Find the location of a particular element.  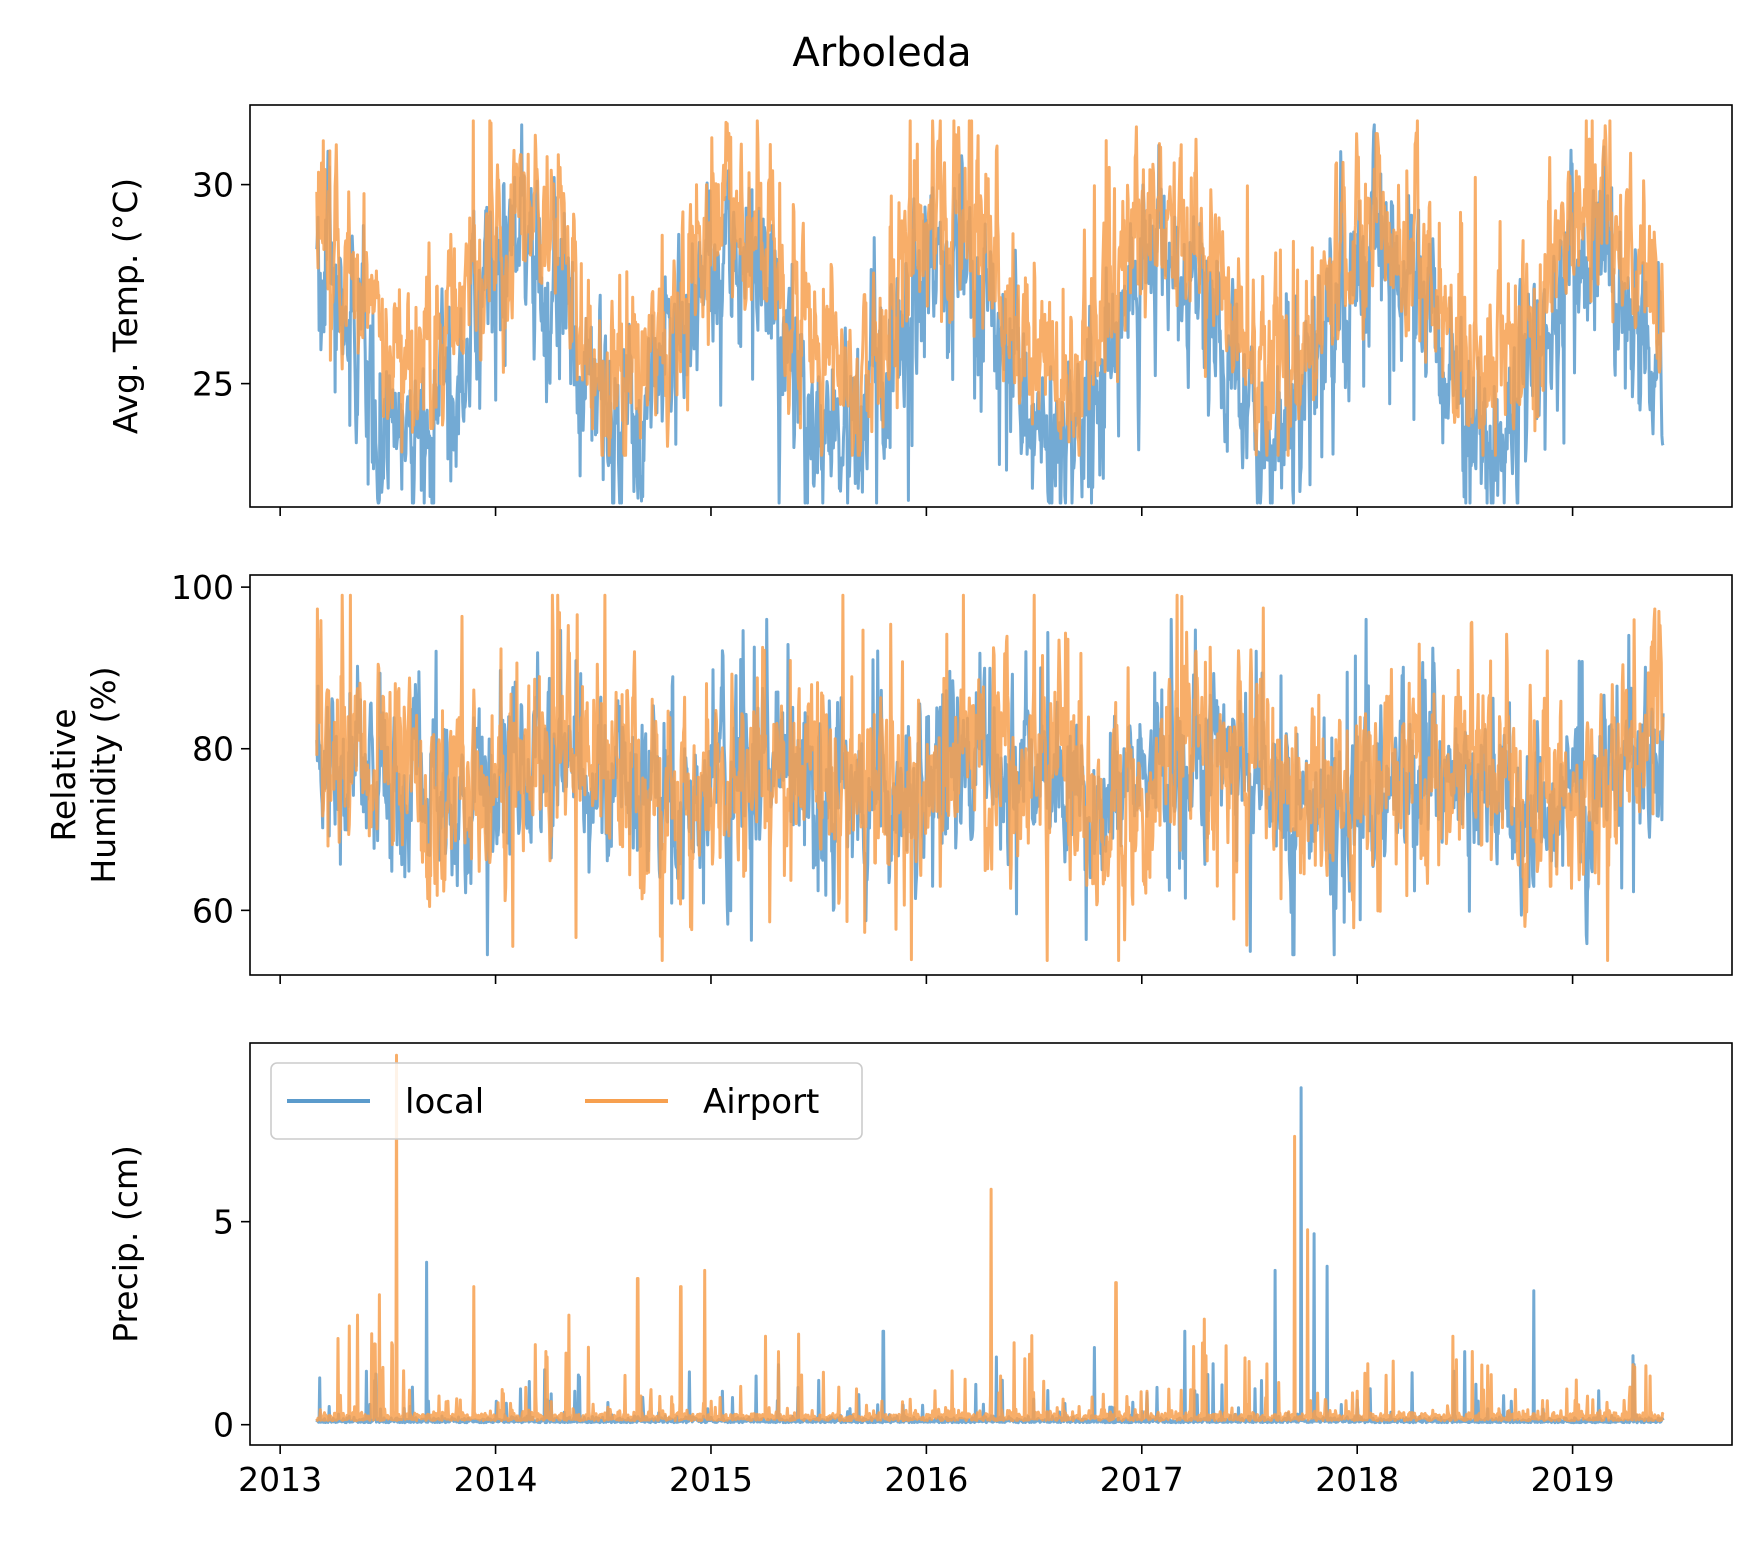

legend-box is located at coordinates (566, 1101).